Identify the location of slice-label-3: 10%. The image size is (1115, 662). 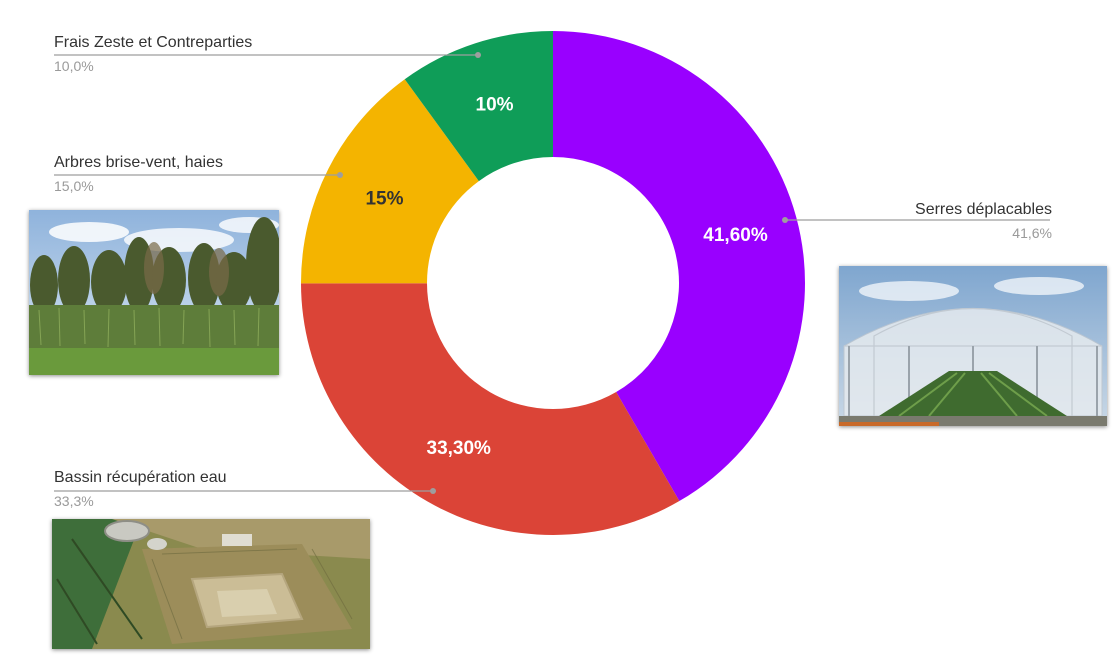
(495, 104).